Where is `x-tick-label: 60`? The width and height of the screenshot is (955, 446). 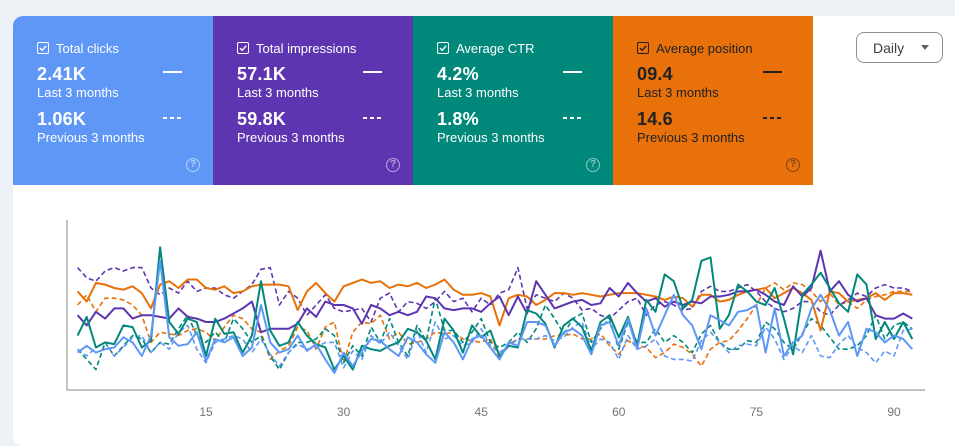 x-tick-label: 60 is located at coordinates (619, 412).